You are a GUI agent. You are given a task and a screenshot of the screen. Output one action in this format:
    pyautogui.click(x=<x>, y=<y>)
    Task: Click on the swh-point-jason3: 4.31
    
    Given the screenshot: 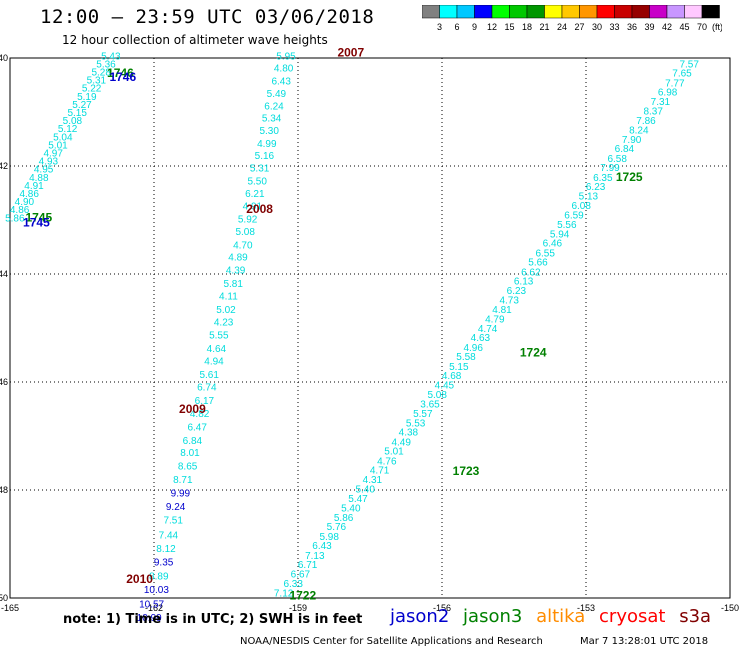 What is the action you would take?
    pyautogui.click(x=373, y=480)
    